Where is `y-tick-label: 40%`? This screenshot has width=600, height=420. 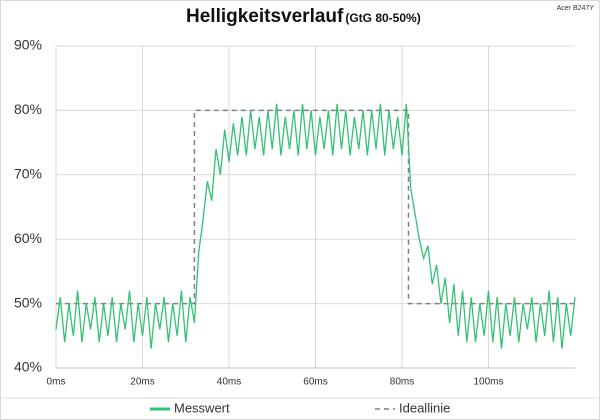 y-tick-label: 40% is located at coordinates (28, 367).